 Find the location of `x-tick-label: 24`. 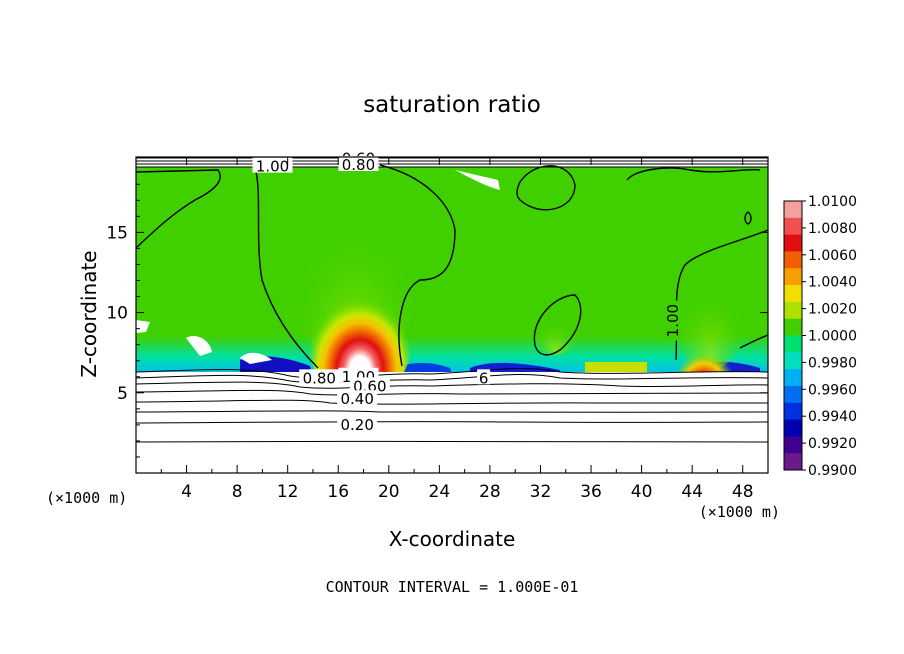

x-tick-label: 24 is located at coordinates (440, 492).